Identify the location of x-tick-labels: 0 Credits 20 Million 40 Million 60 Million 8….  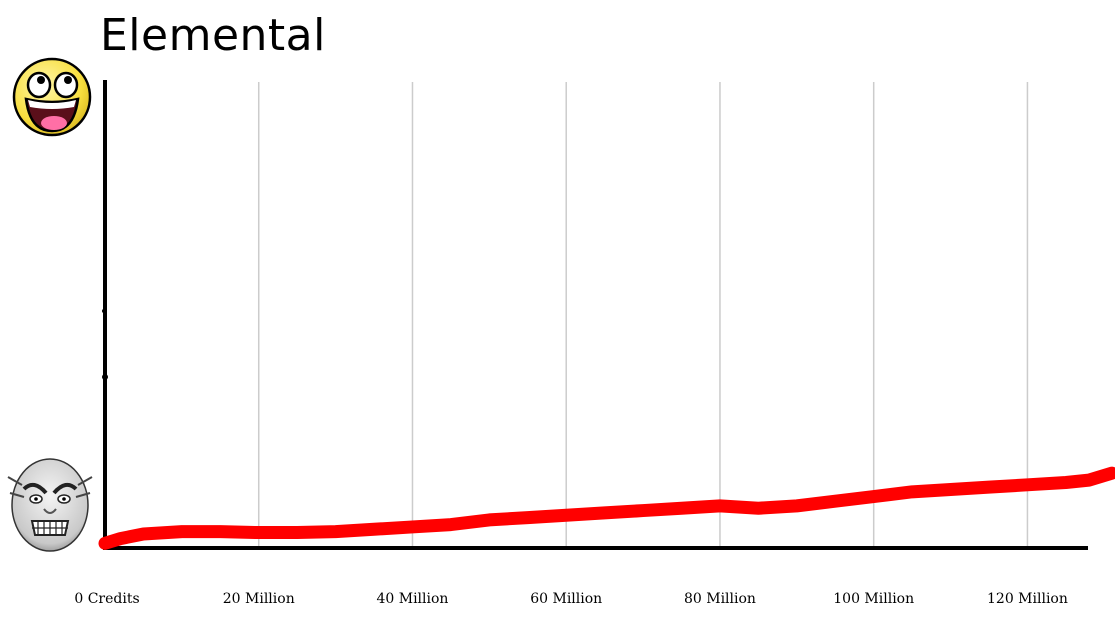
(571, 599).